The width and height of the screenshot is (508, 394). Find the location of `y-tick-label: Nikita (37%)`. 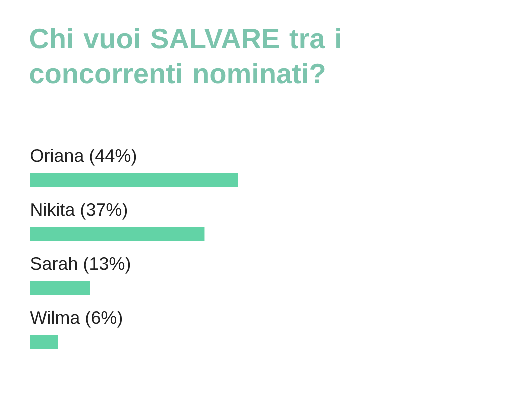

y-tick-label: Nikita (37%) is located at coordinates (80, 211).